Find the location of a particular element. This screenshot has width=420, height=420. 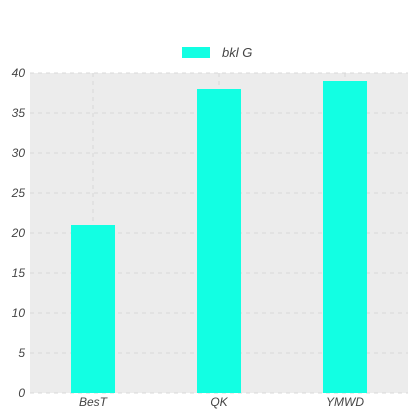

bar-best is located at coordinates (93, 309).